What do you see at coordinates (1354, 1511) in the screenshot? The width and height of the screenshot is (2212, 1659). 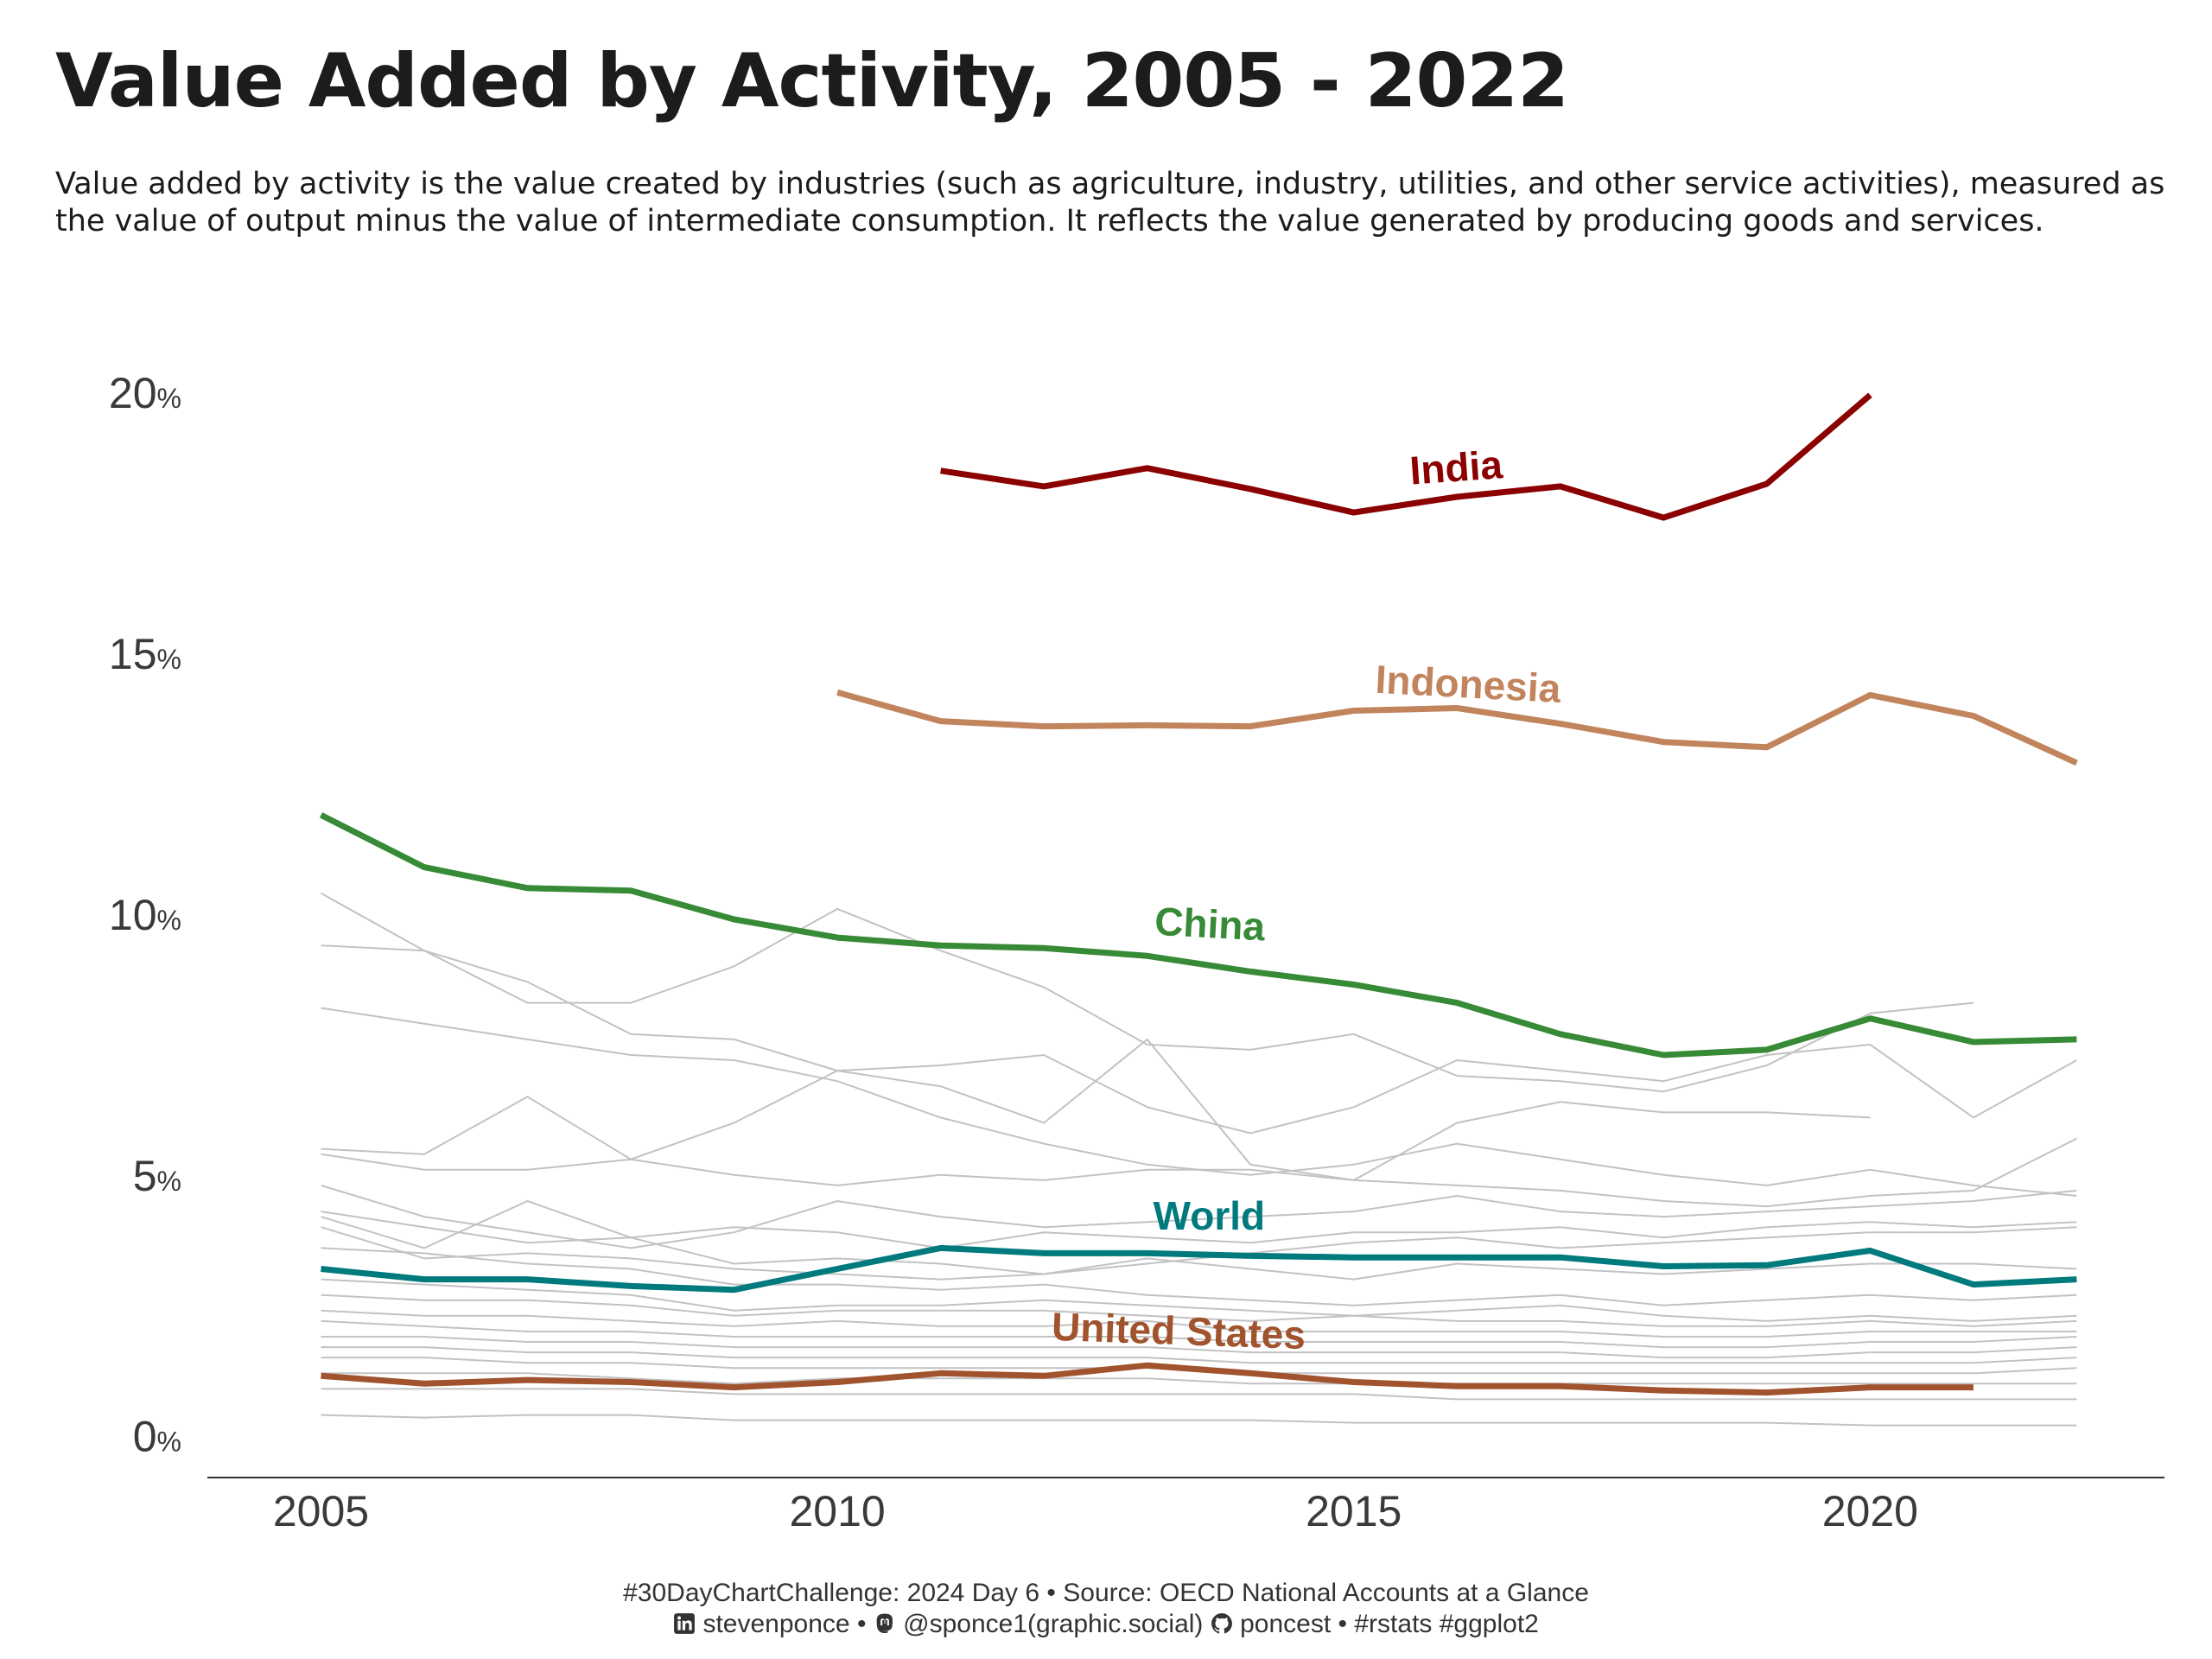 I see `x-tick-label: 2015` at bounding box center [1354, 1511].